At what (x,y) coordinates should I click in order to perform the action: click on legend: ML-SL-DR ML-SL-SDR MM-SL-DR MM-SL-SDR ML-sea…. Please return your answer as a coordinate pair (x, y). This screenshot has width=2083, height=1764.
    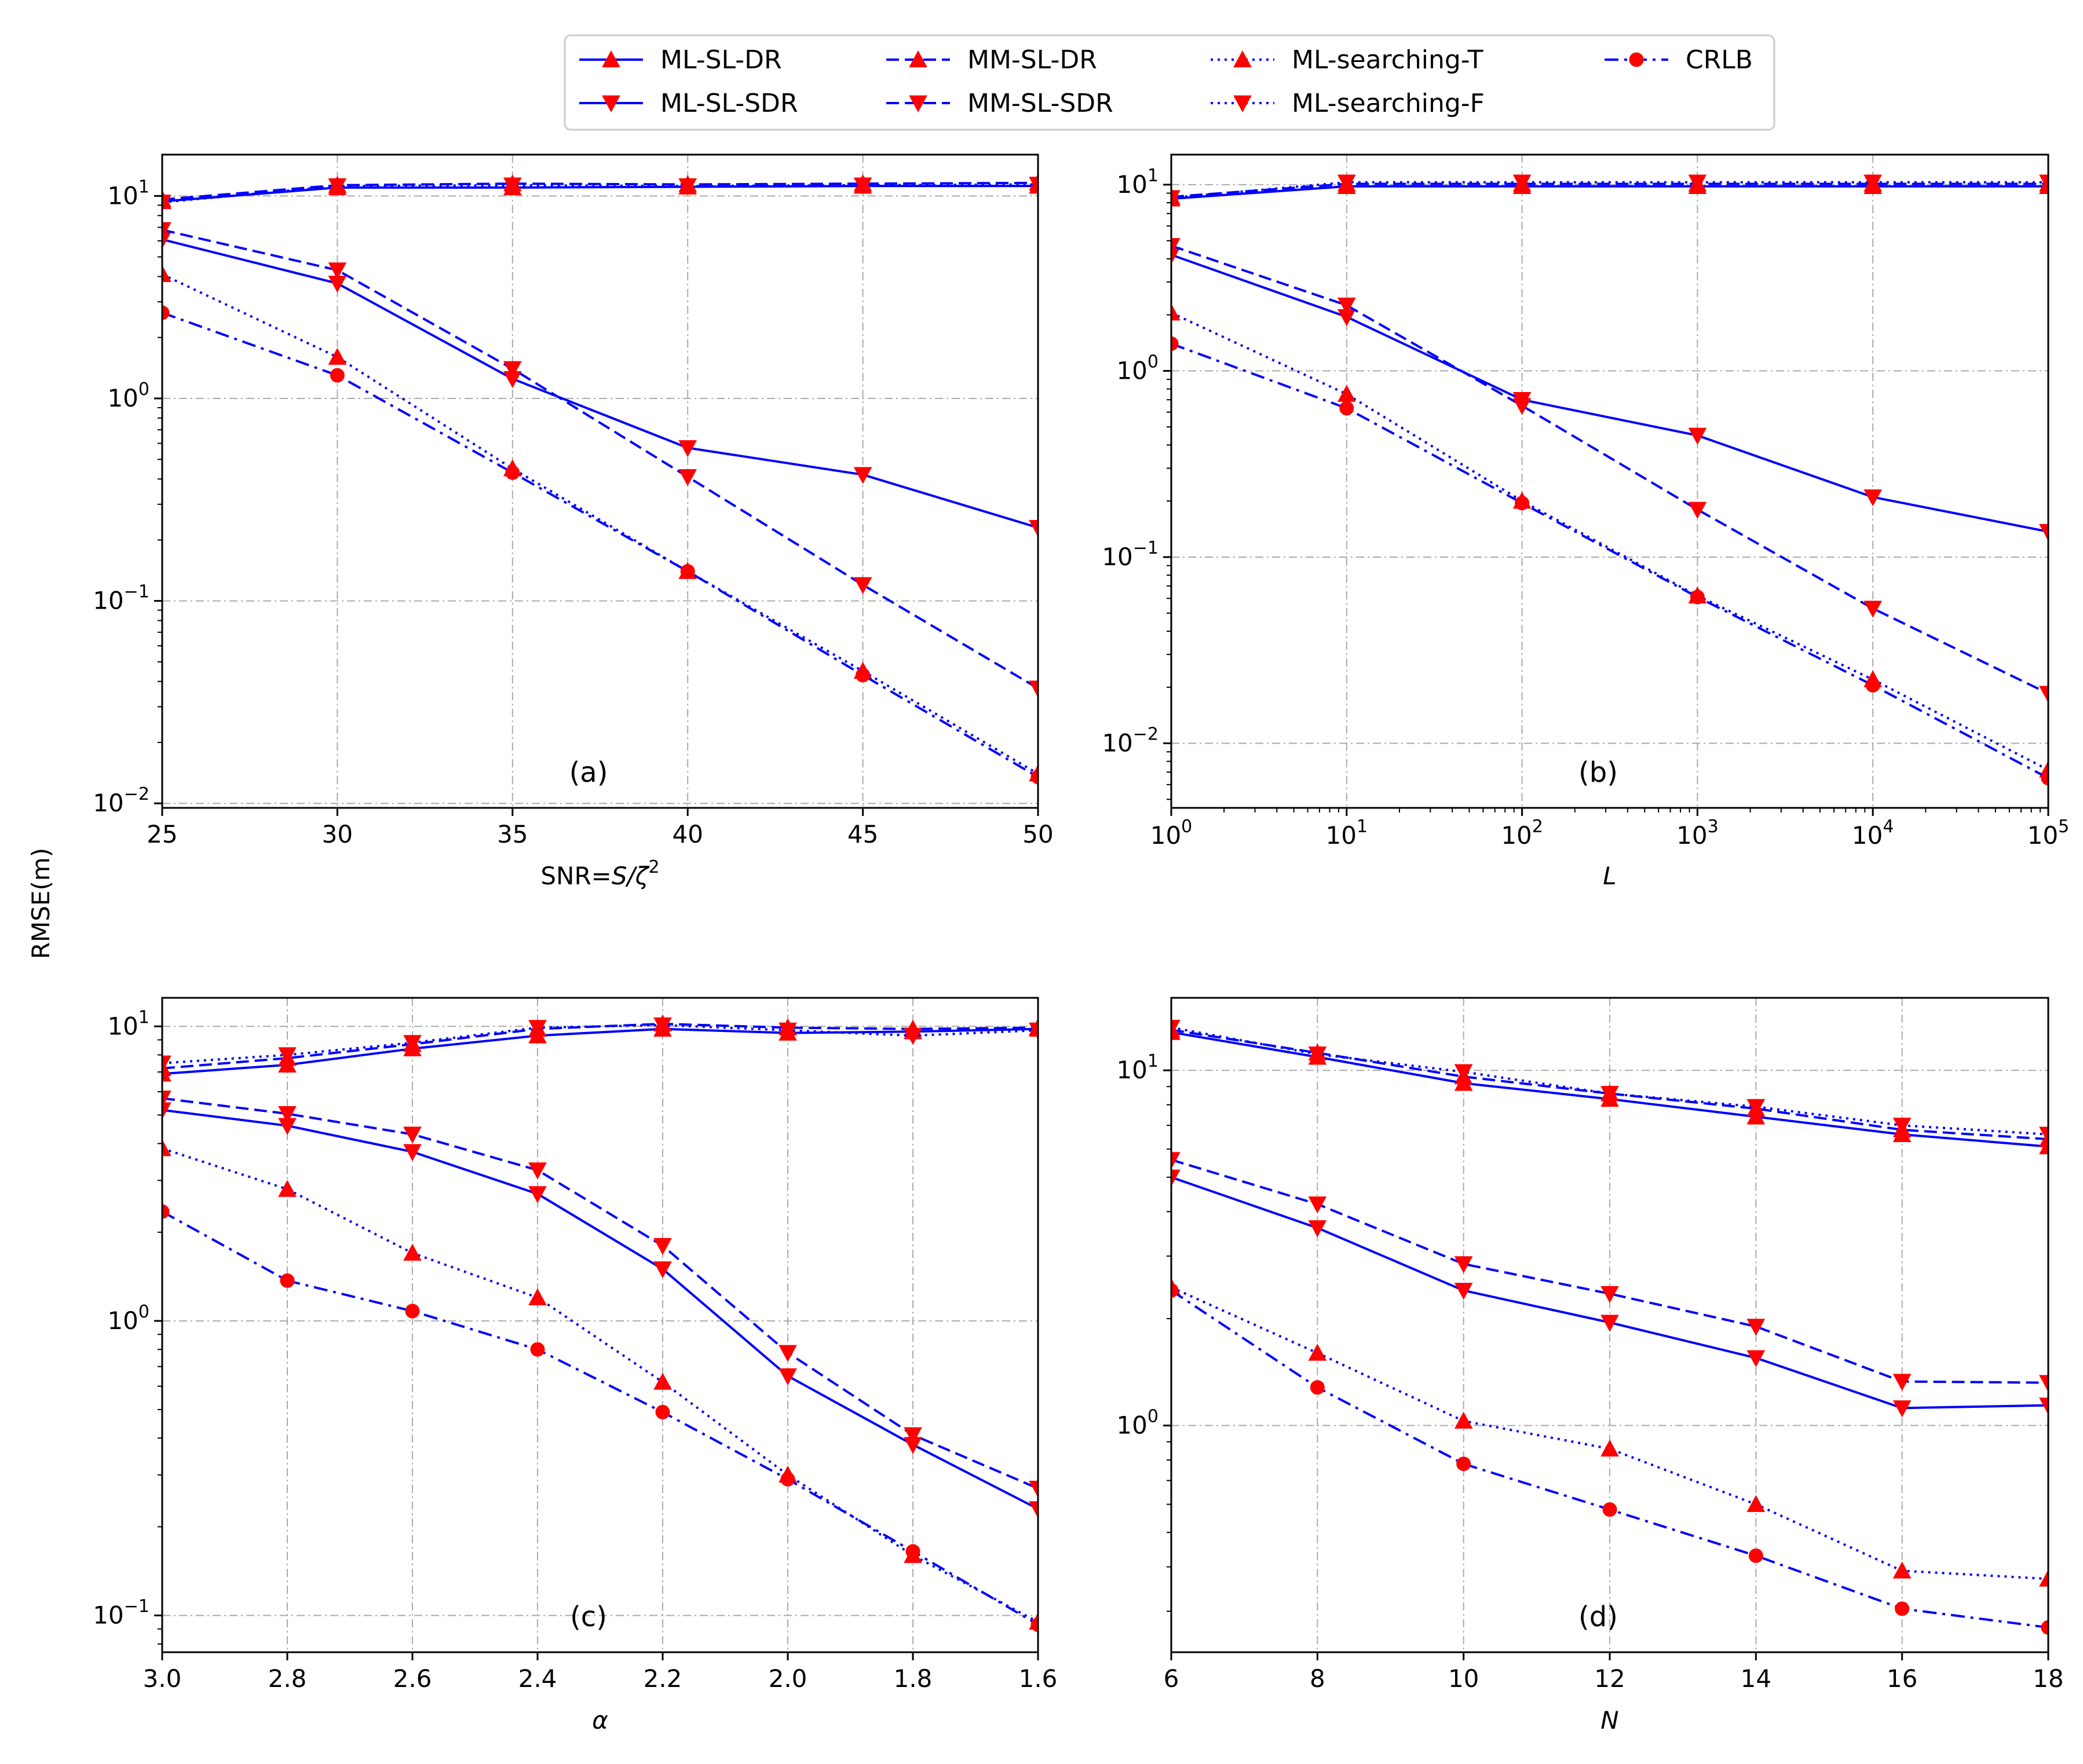
    Looking at the image, I should click on (1169, 83).